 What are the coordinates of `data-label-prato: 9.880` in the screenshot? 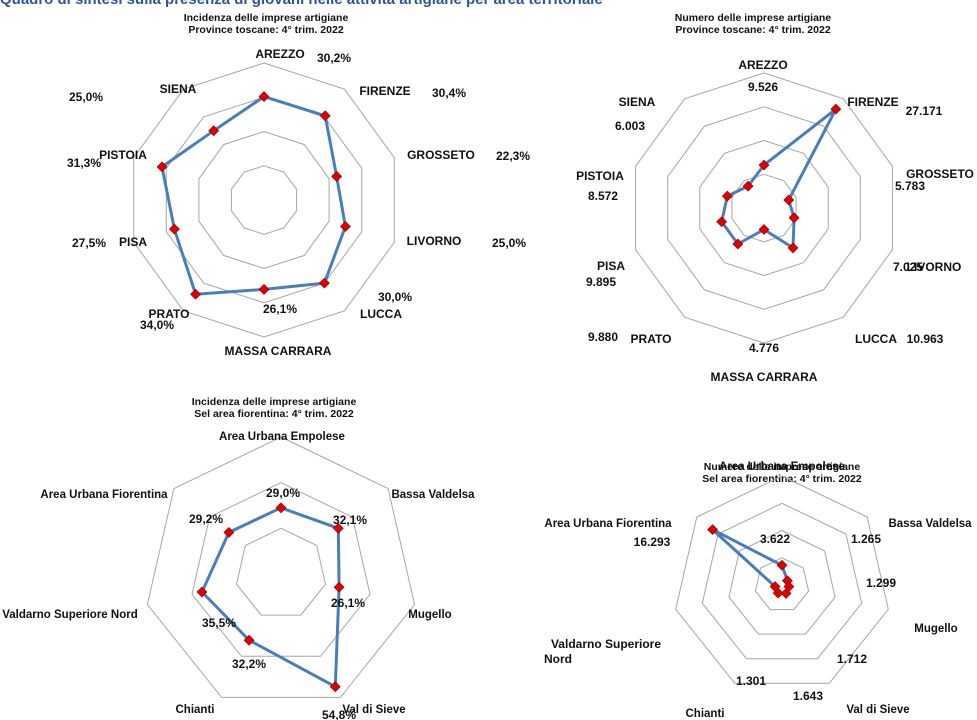 It's located at (603, 337).